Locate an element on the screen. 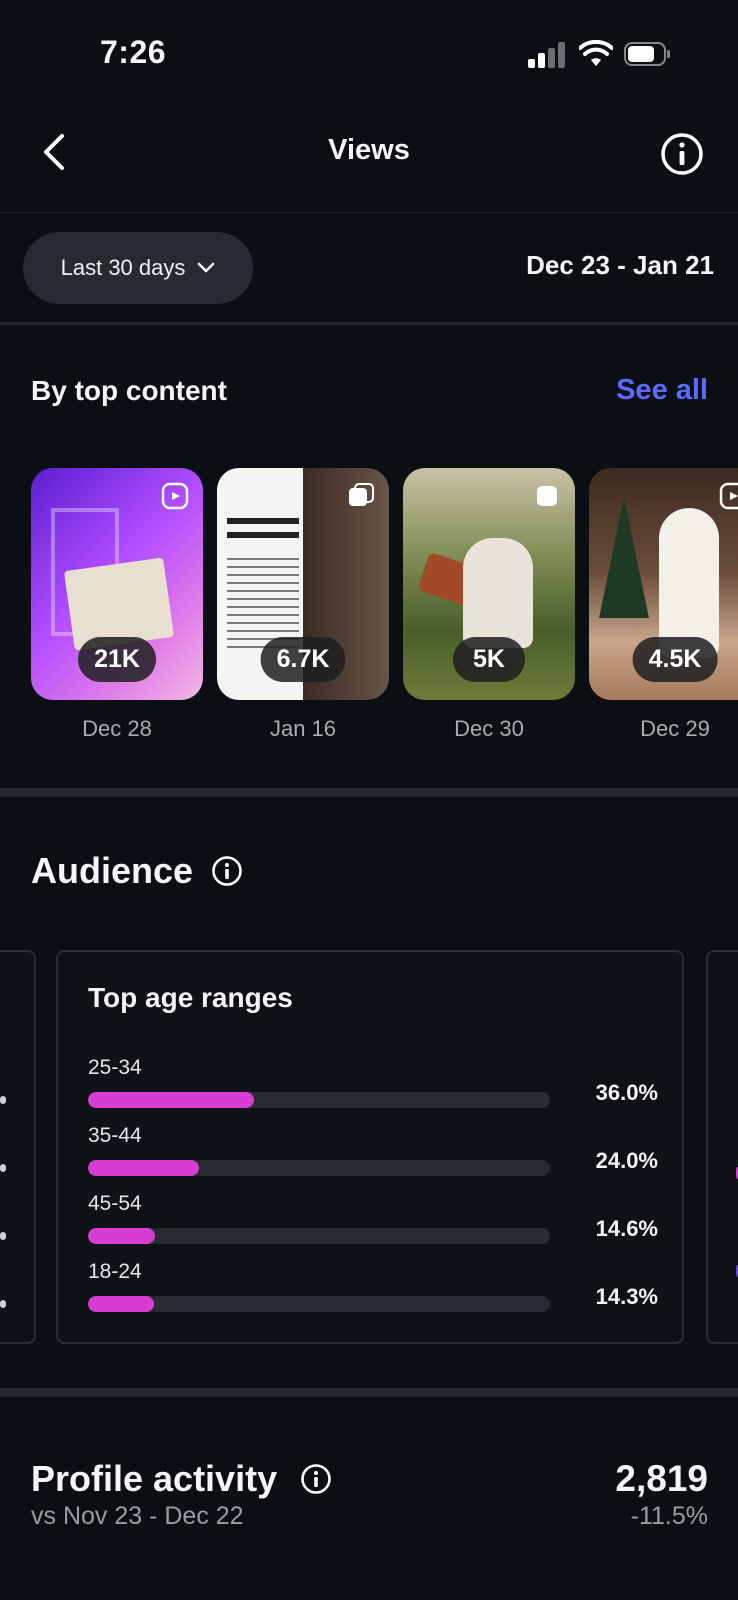 Image resolution: width=738 pixels, height=1600 pixels. view-count-badge: 5K is located at coordinates (489, 659).